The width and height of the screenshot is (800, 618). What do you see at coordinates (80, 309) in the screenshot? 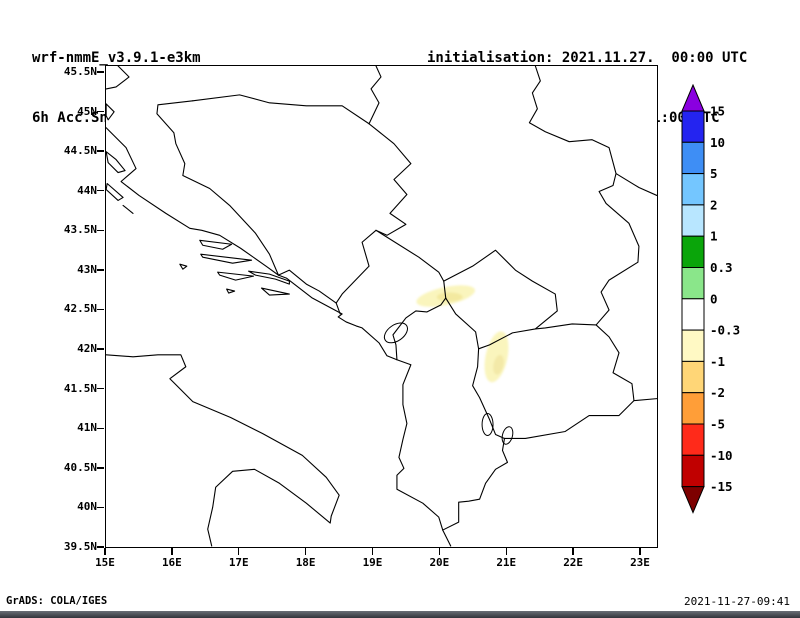
I see `y-axis-label: 42.5N` at bounding box center [80, 309].